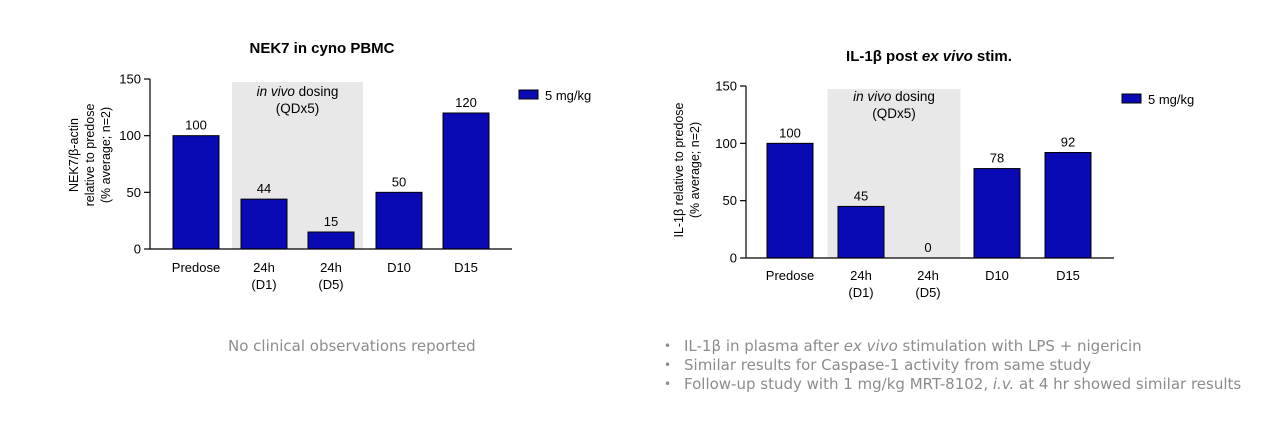  Describe the element at coordinates (1019, 346) in the screenshot. I see `bullet-text: stimulation with LPS + nigericin` at that location.